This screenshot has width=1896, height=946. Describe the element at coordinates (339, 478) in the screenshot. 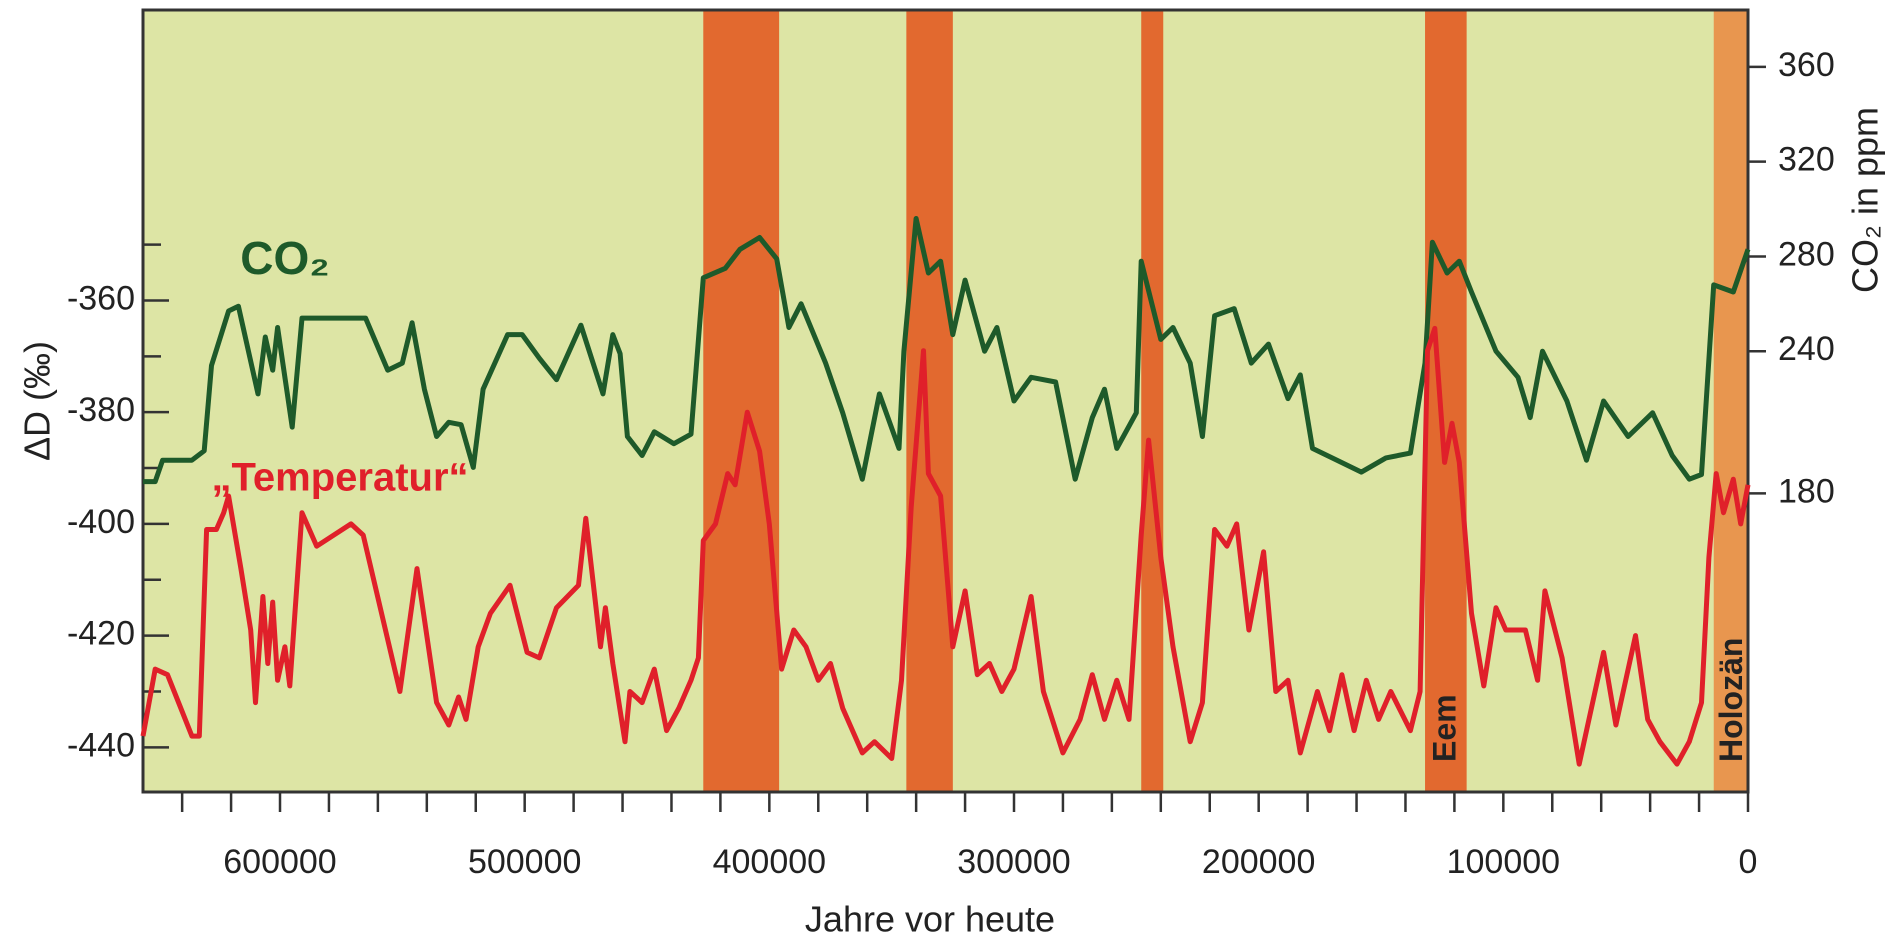

I see `series-label: „Temperatur“` at that location.